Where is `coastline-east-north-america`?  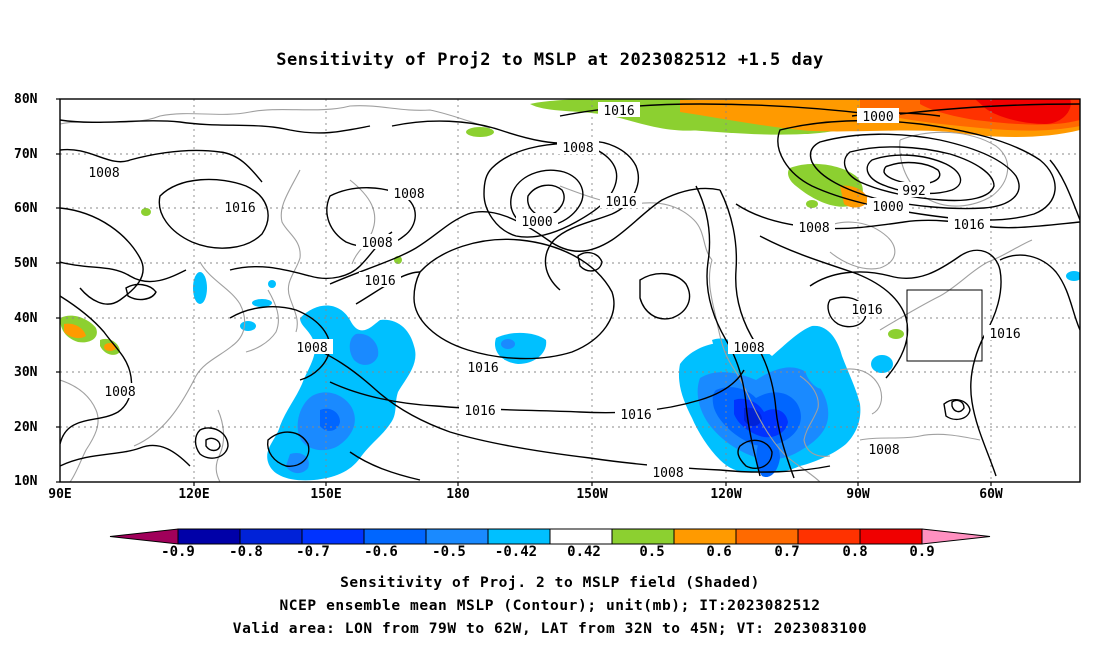 coastline-east-north-america is located at coordinates (956, 285).